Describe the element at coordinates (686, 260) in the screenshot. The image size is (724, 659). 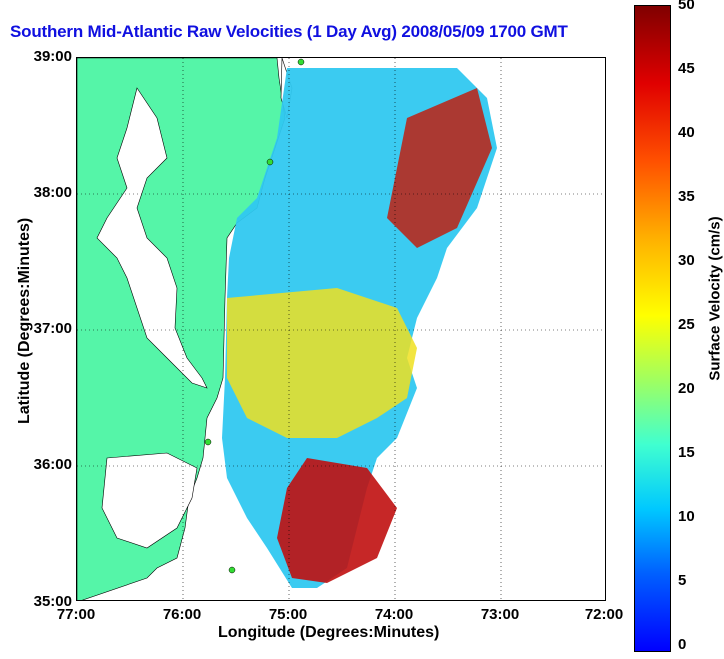
I see `colorbar-tick: 30` at that location.